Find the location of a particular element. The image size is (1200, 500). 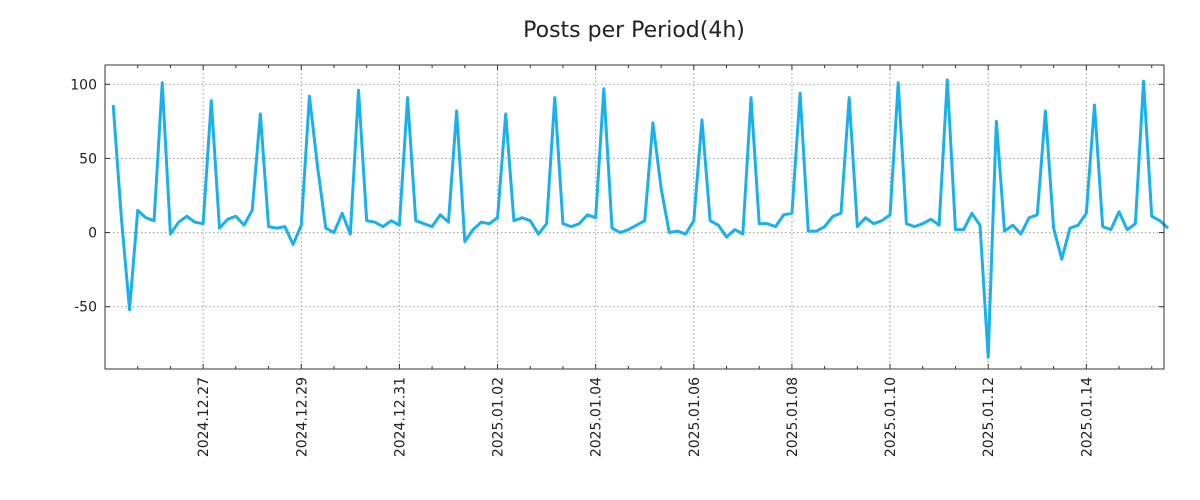

x-tick-label: 2024.12.31 is located at coordinates (400, 417).